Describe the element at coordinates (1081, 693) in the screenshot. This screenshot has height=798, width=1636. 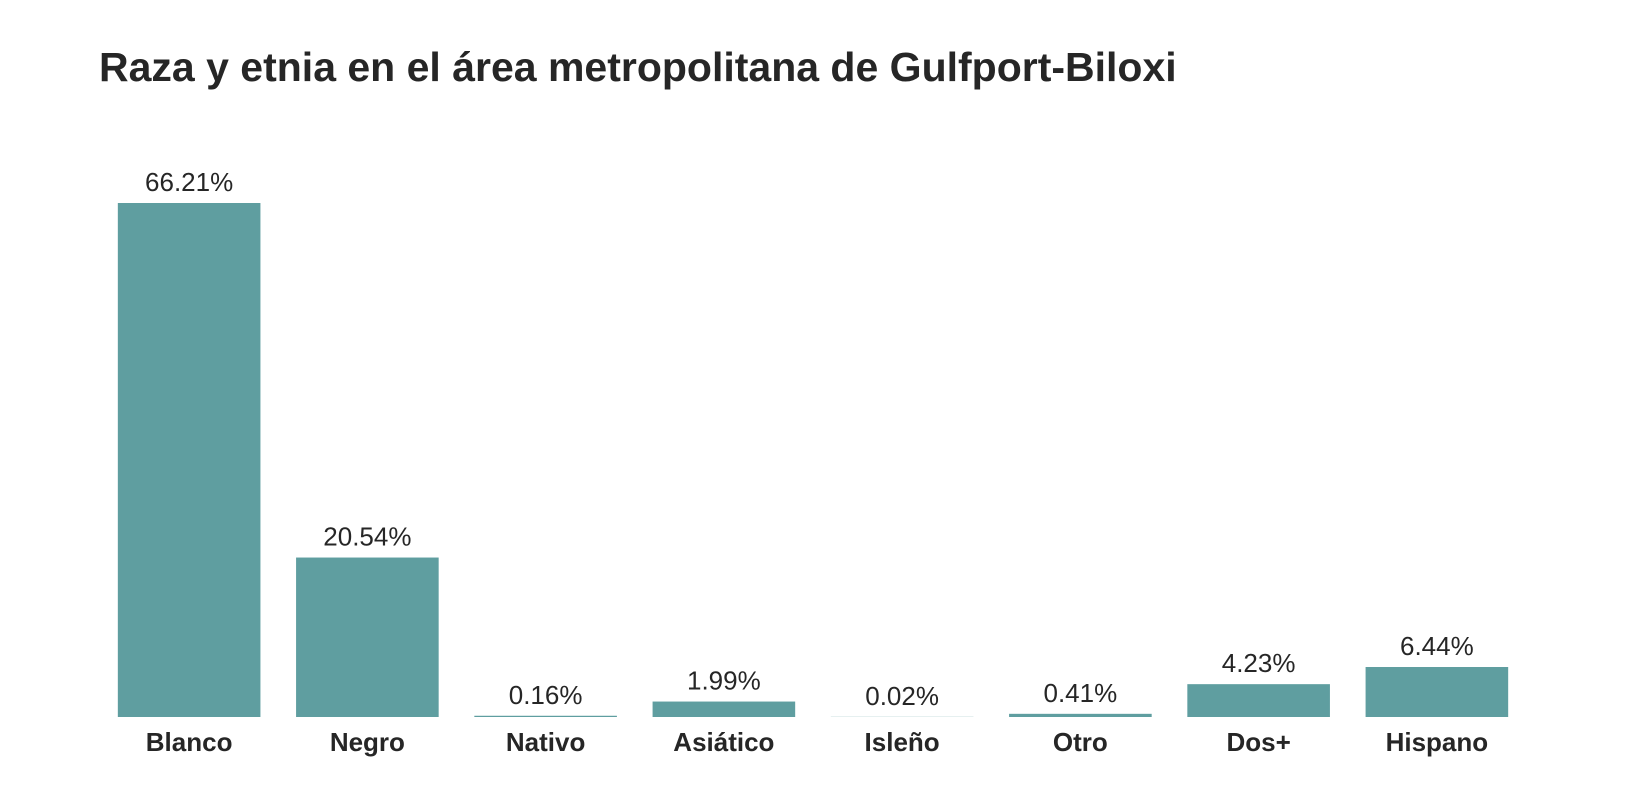
I see `value-label-otro: 0.41%` at that location.